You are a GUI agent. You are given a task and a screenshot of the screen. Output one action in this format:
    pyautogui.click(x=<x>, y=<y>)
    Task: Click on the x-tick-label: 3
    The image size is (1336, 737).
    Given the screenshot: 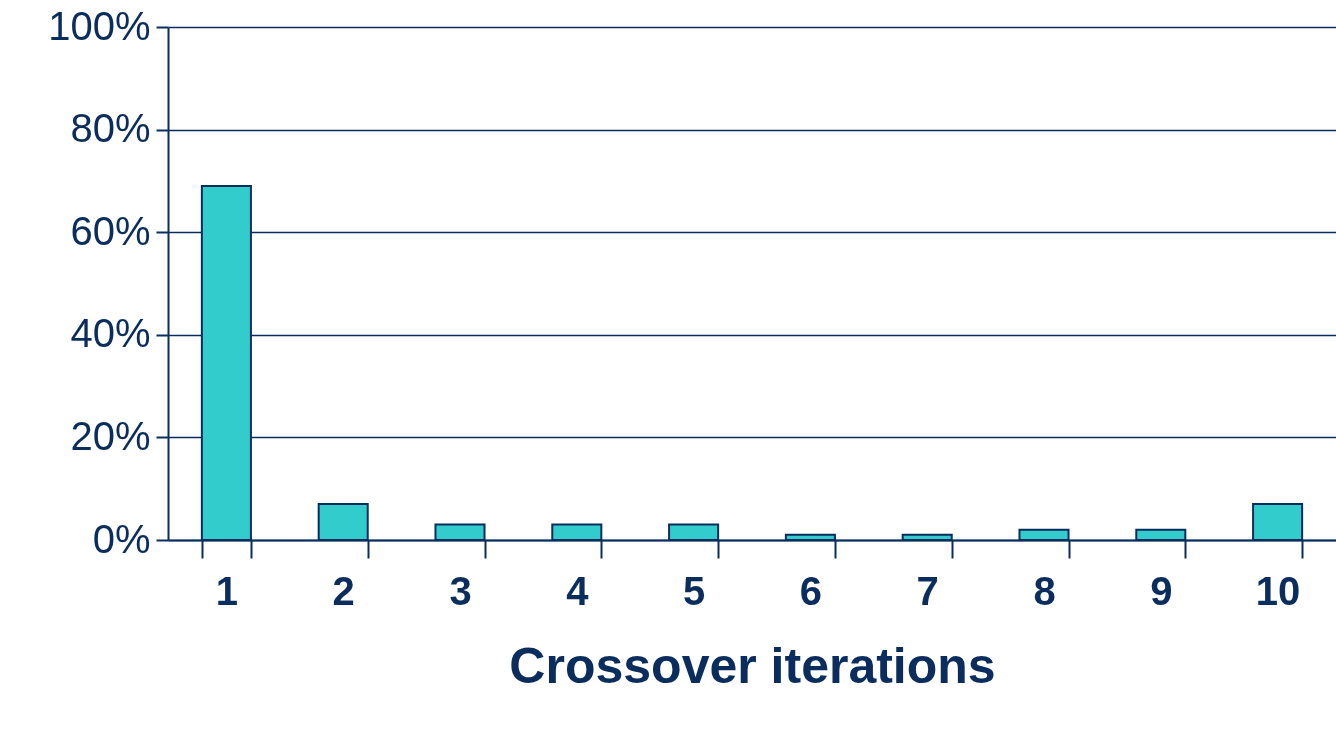 What is the action you would take?
    pyautogui.click(x=460, y=590)
    